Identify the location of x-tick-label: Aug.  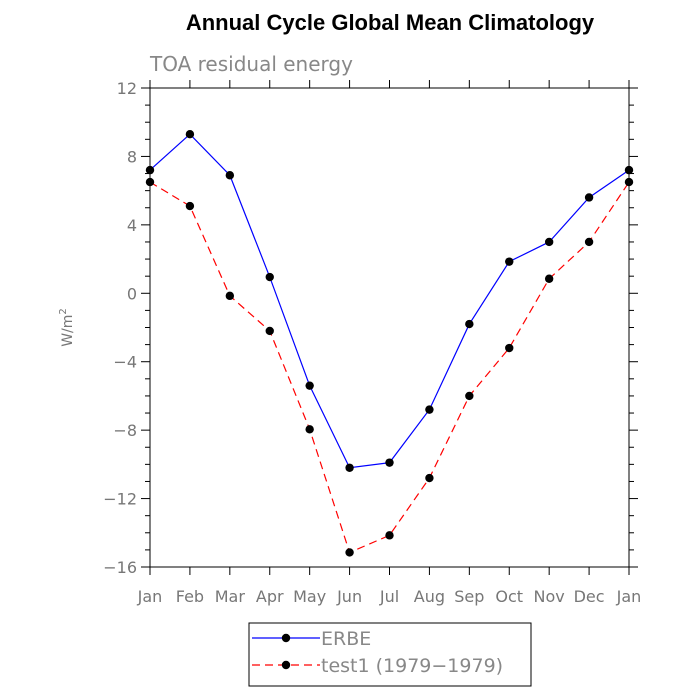
(429, 596).